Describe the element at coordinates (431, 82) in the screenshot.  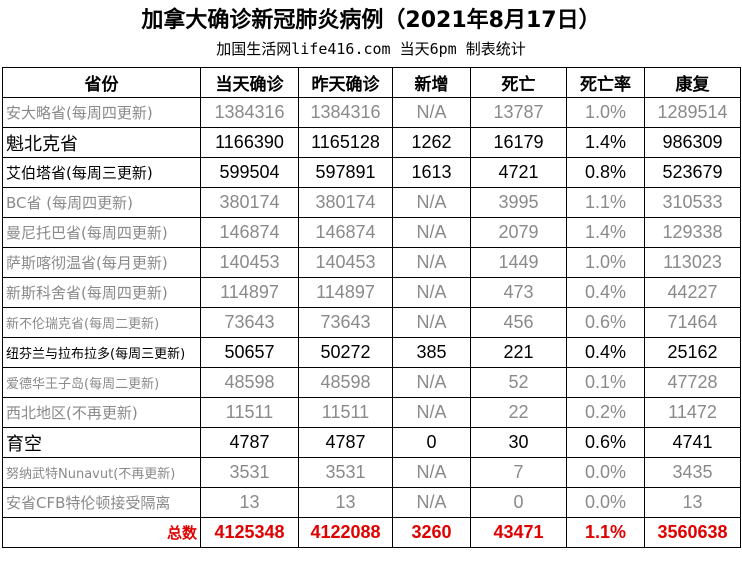
I see `column-header: 新增` at that location.